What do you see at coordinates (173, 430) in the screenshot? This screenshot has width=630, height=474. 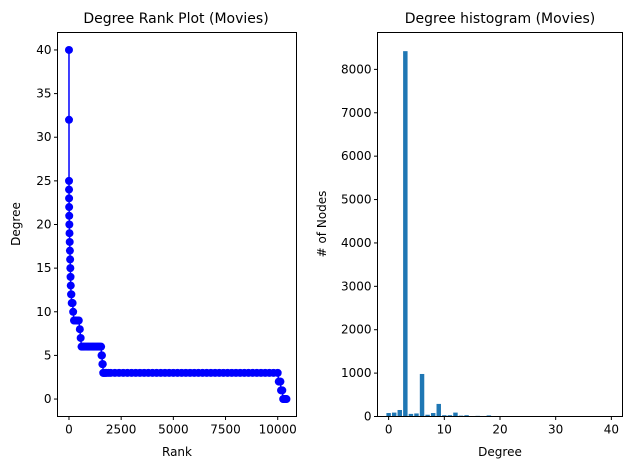 I see `rank-plot-xtick-label: 5000` at bounding box center [173, 430].